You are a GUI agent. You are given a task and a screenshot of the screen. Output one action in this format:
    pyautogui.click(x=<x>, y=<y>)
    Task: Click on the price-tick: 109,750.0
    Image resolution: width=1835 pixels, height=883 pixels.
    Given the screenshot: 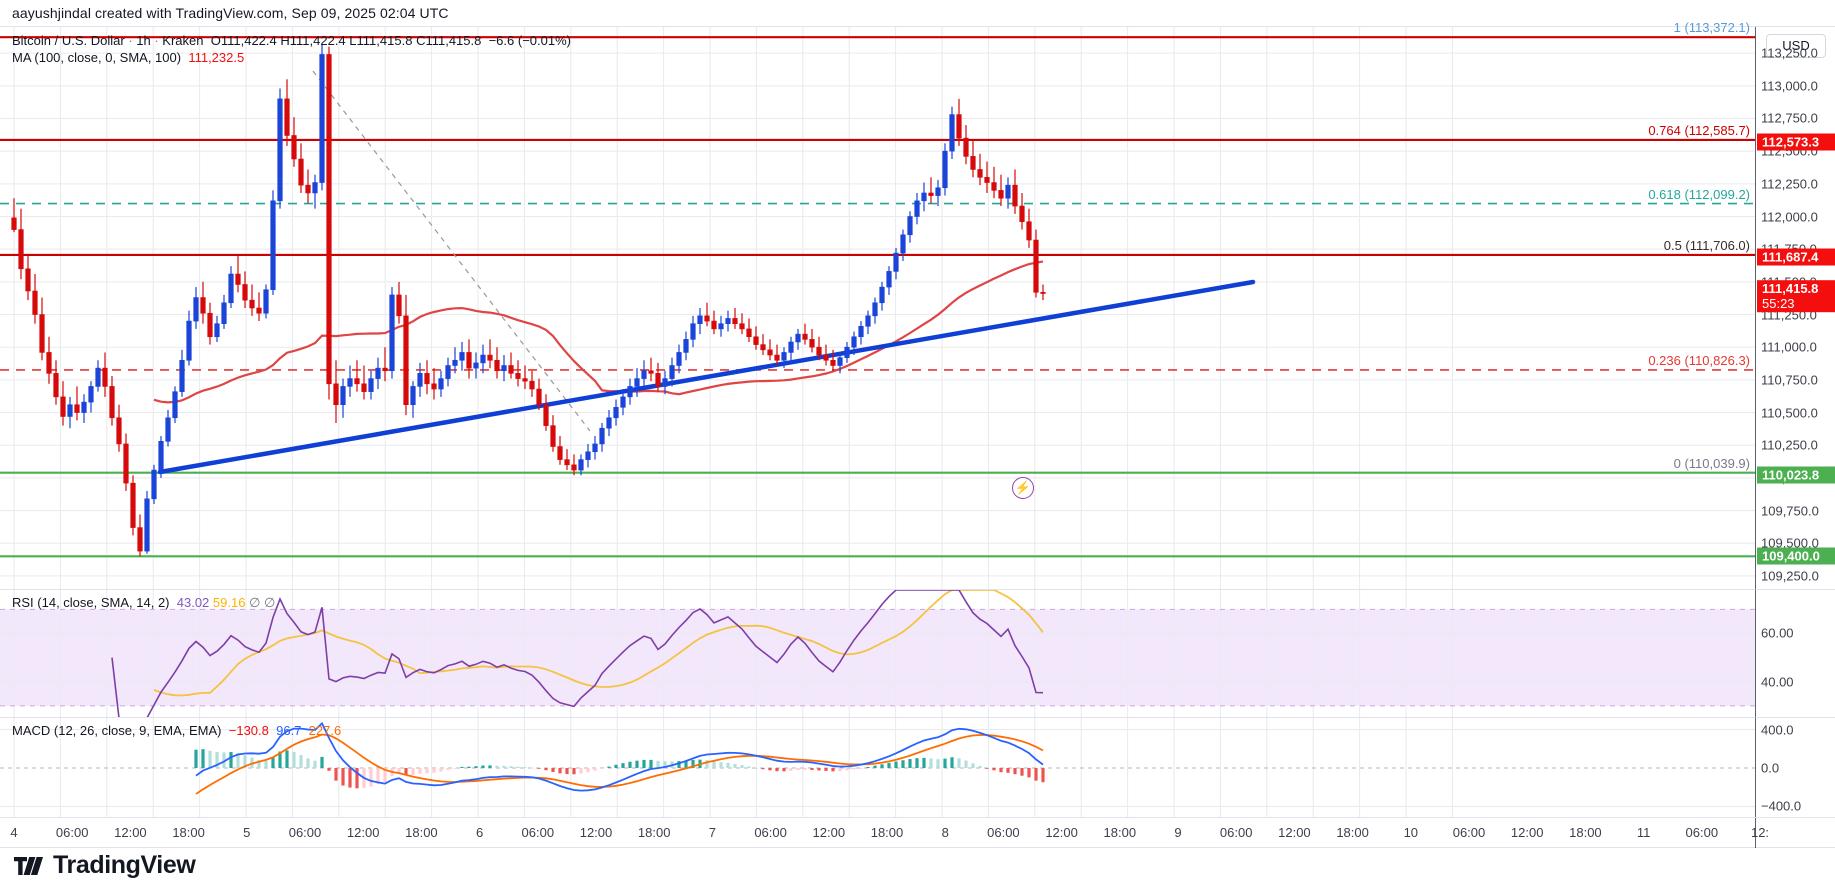 What is the action you would take?
    pyautogui.click(x=1790, y=511)
    